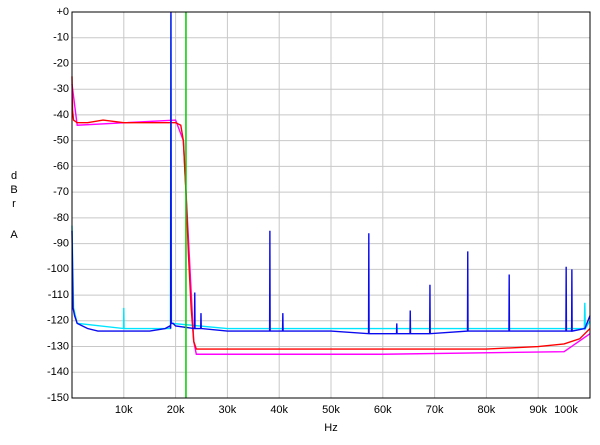 The width and height of the screenshot is (600, 445). Describe the element at coordinates (58, 269) in the screenshot. I see `y-tick-label: -100` at that location.